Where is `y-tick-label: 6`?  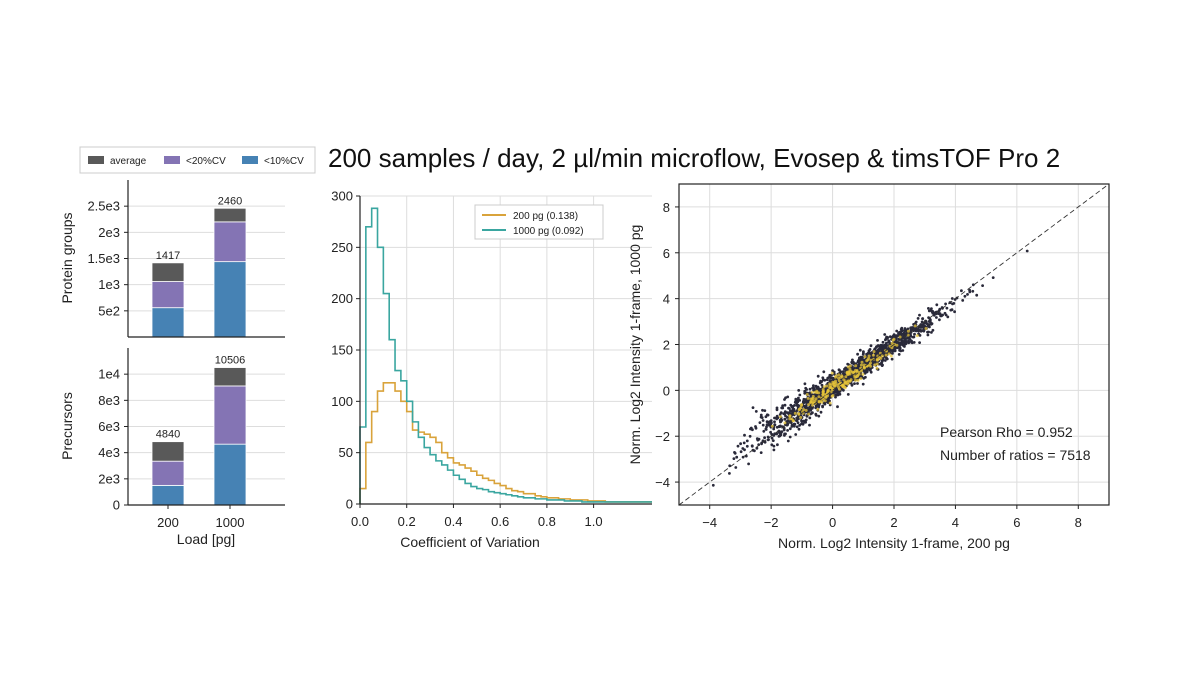 y-tick-label: 6 is located at coordinates (666, 253).